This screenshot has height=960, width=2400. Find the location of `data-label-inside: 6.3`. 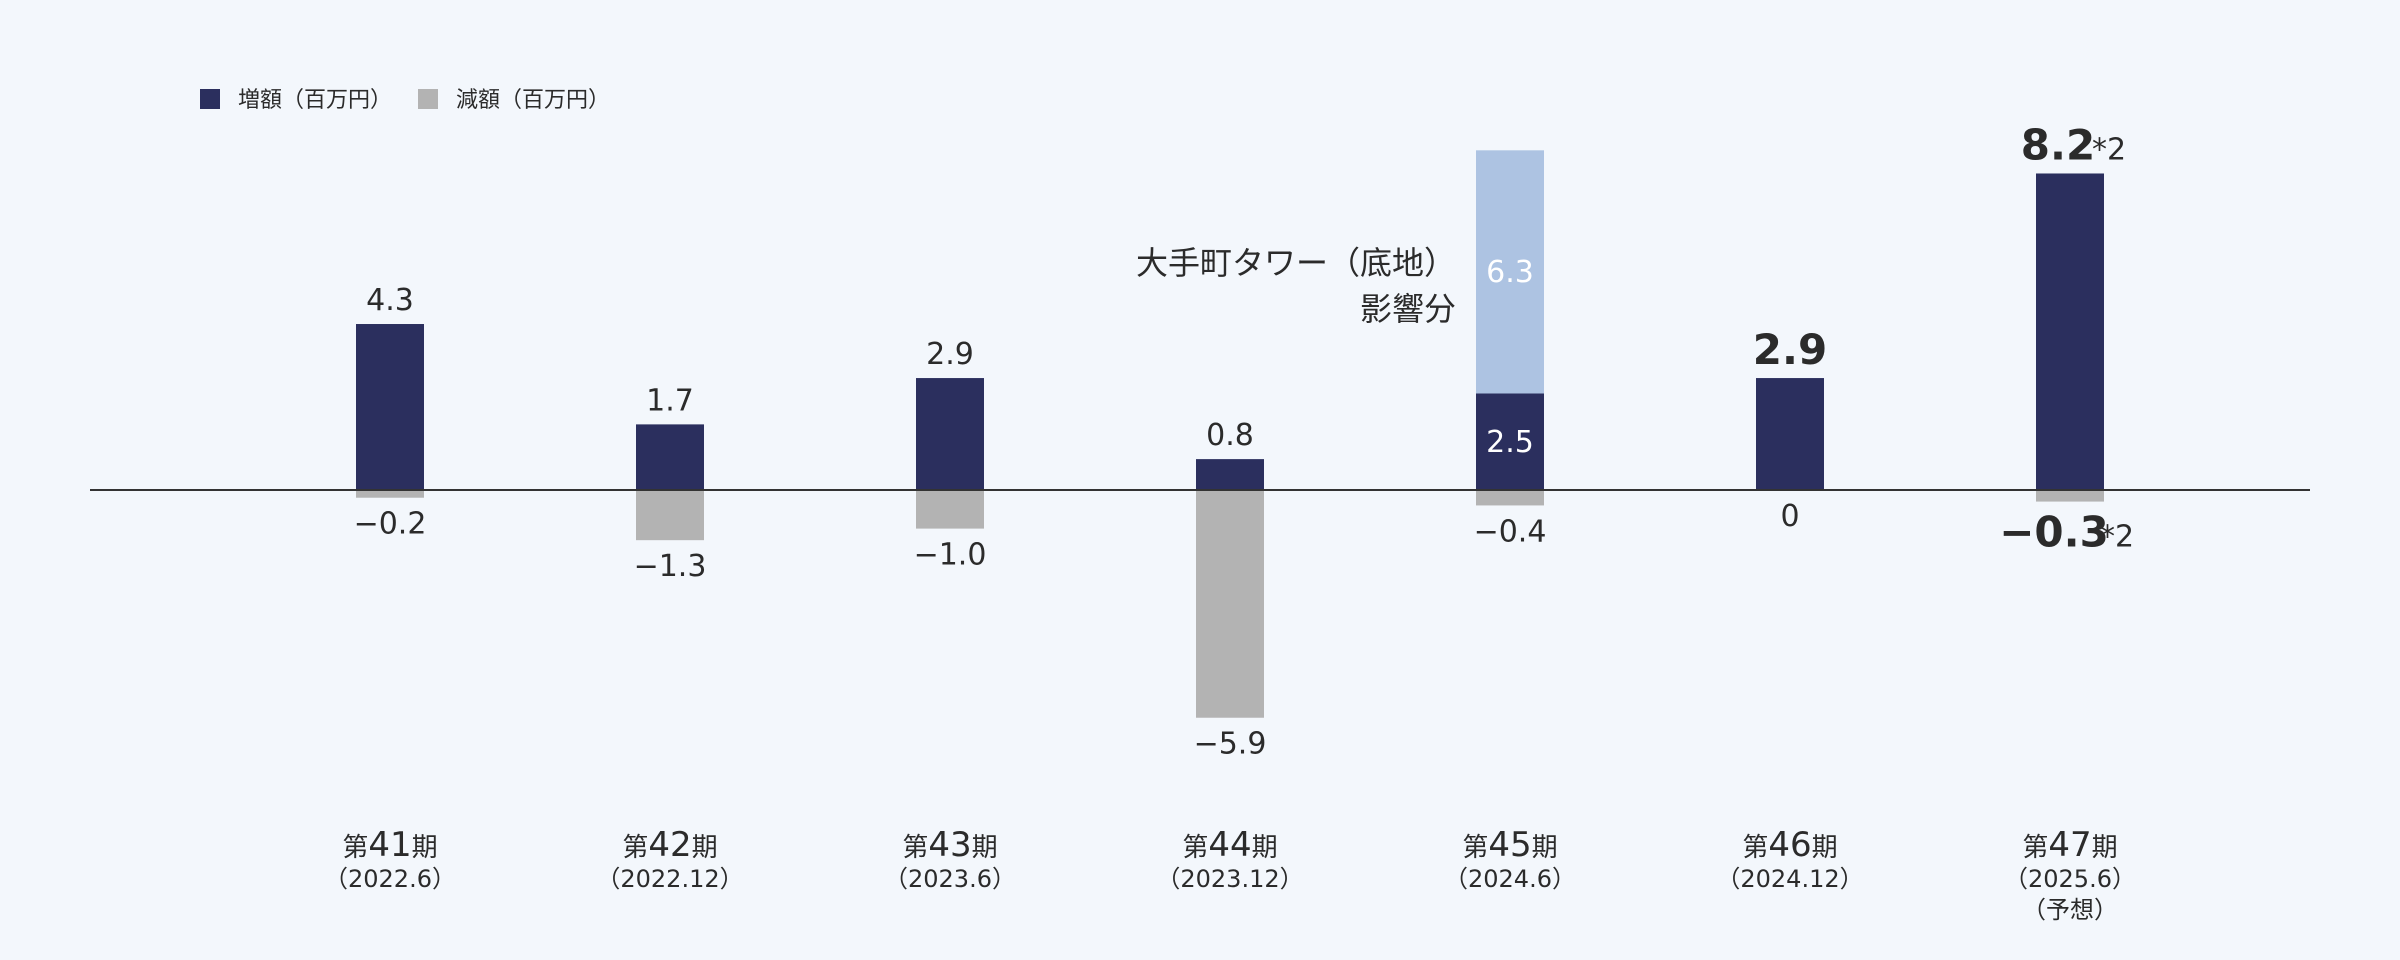

data-label-inside: 6.3 is located at coordinates (1510, 272).